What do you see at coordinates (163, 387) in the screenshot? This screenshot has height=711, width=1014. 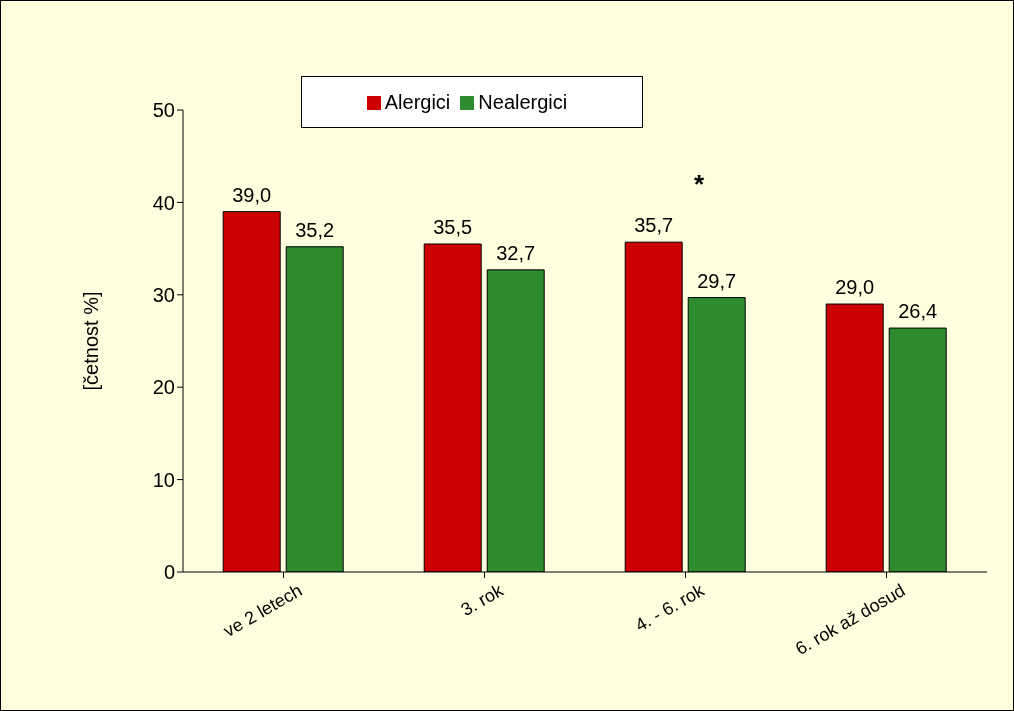 I see `y-tick-label: 20` at bounding box center [163, 387].